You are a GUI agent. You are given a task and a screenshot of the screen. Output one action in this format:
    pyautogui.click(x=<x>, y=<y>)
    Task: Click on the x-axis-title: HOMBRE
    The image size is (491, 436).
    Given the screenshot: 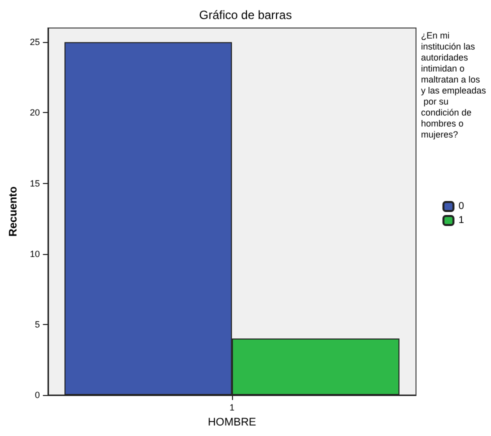 What is the action you would take?
    pyautogui.click(x=232, y=422)
    